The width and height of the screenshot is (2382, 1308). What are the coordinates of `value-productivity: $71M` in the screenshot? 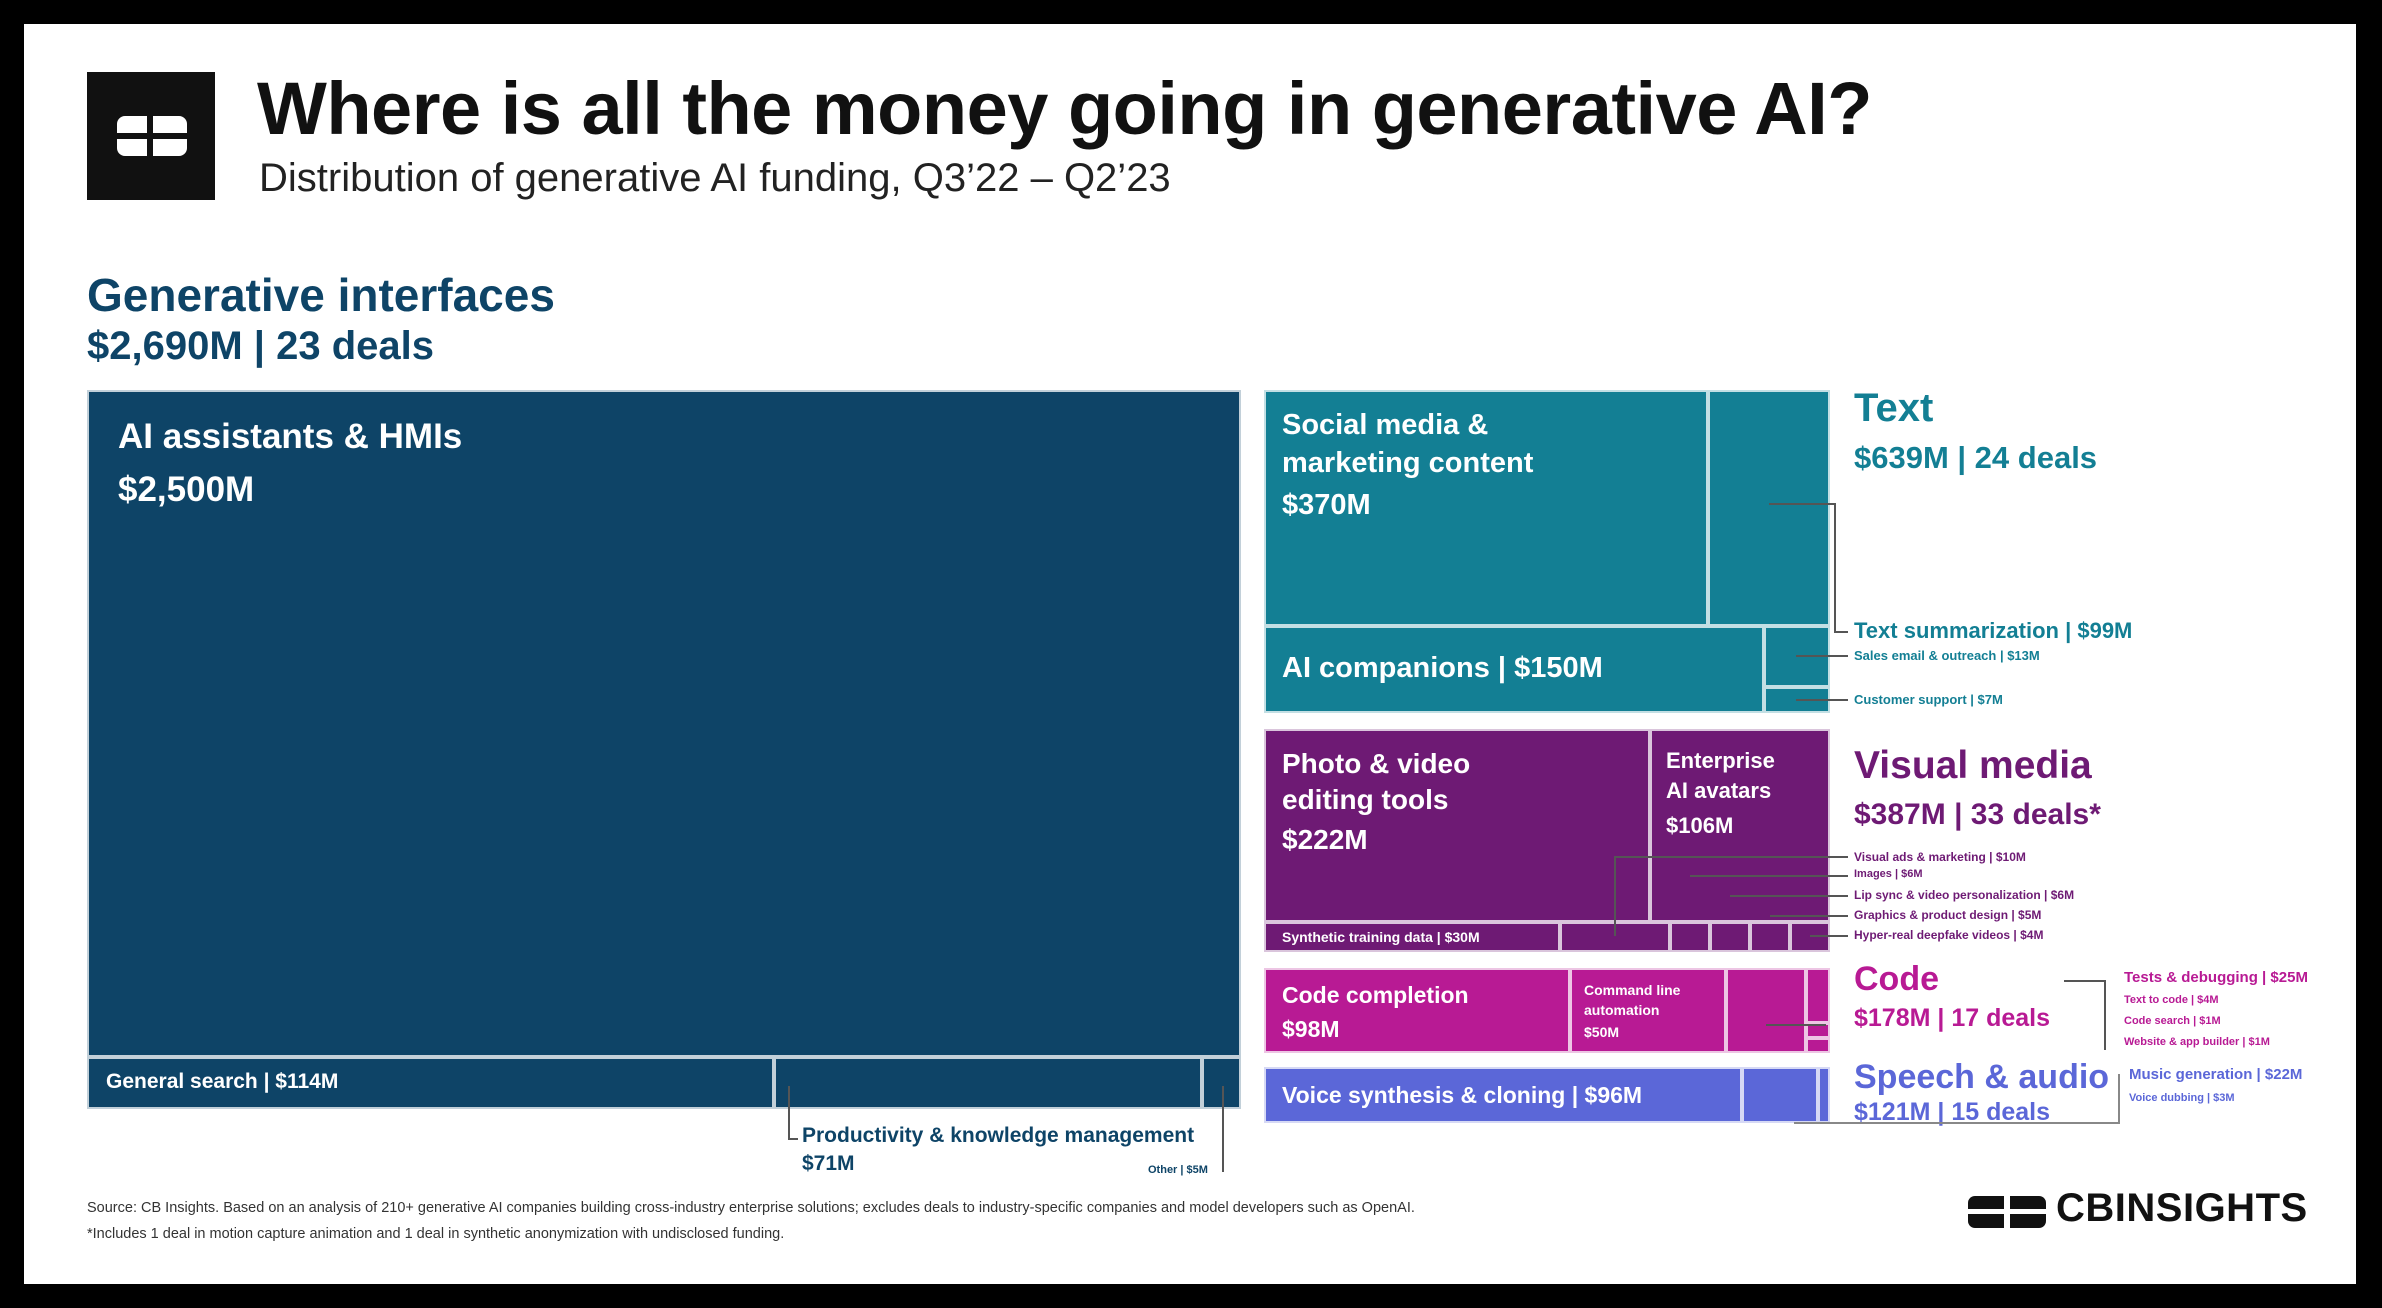 It's located at (828, 1163).